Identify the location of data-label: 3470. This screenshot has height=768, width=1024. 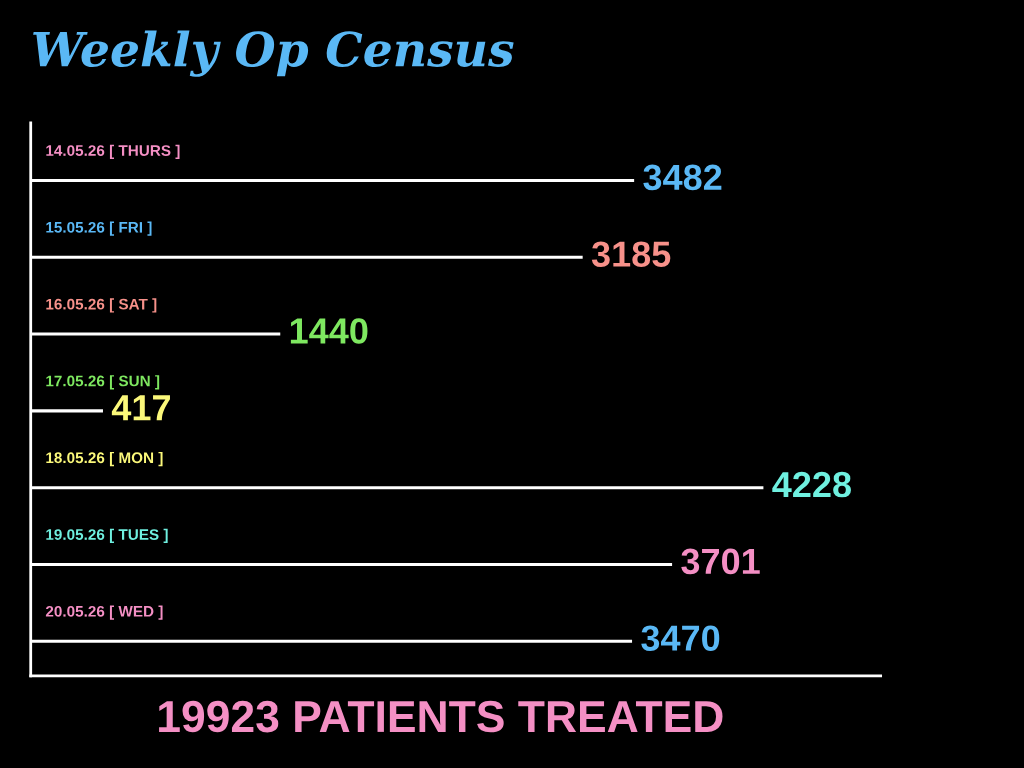
(680, 638).